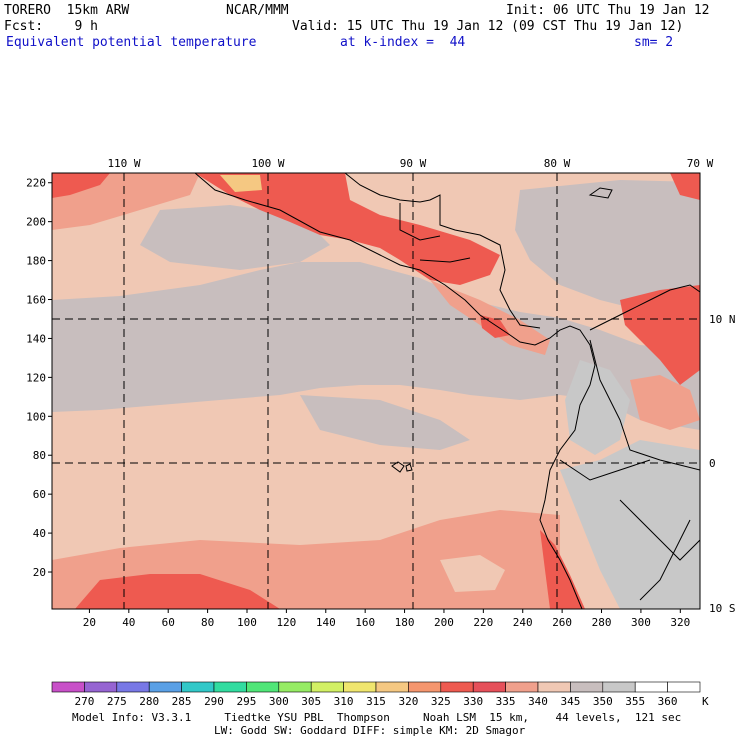 This screenshot has height=740, width=740. Describe the element at coordinates (128, 622) in the screenshot. I see `x-tick-label: 40` at that location.